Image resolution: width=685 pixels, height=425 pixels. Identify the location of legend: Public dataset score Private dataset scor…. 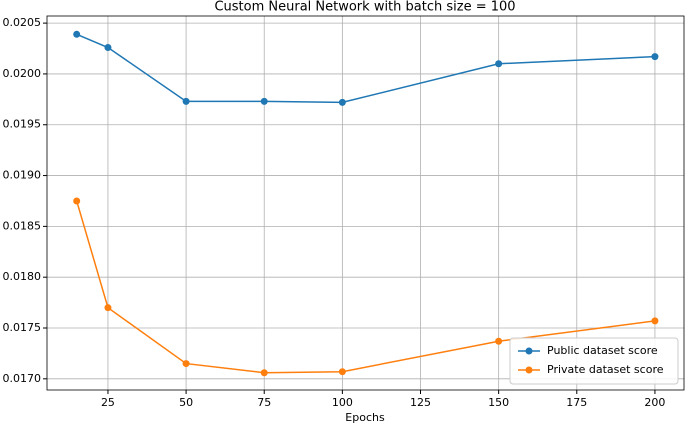
(594, 361).